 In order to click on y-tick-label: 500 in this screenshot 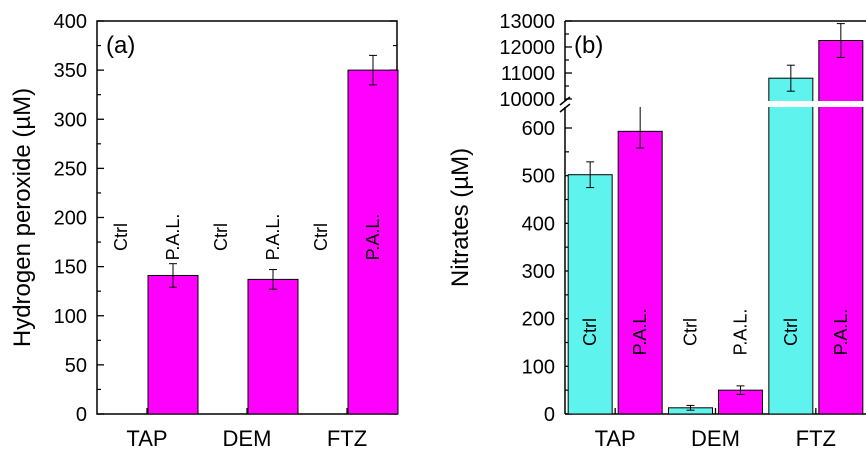, I will do `click(538, 177)`.